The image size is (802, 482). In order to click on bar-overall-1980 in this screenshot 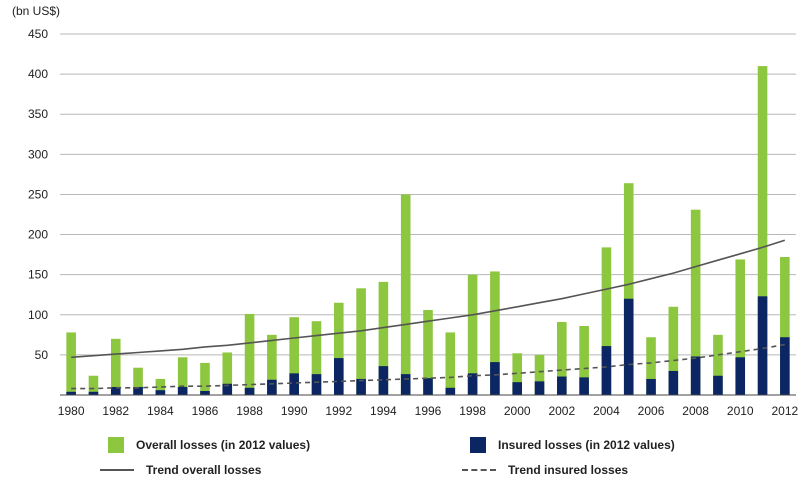, I will do `click(71, 363)`.